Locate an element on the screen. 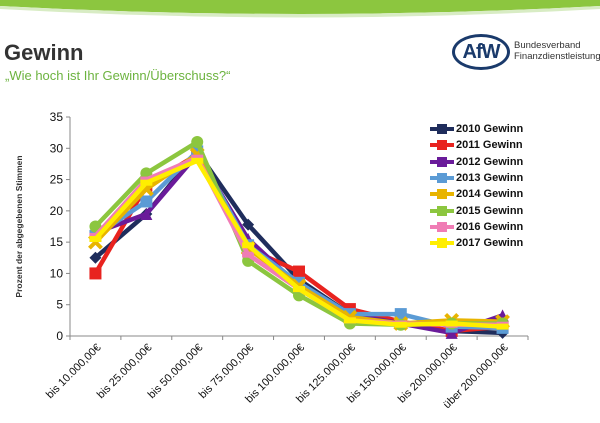  legend-item: 2014 Gewinn is located at coordinates (476, 194).